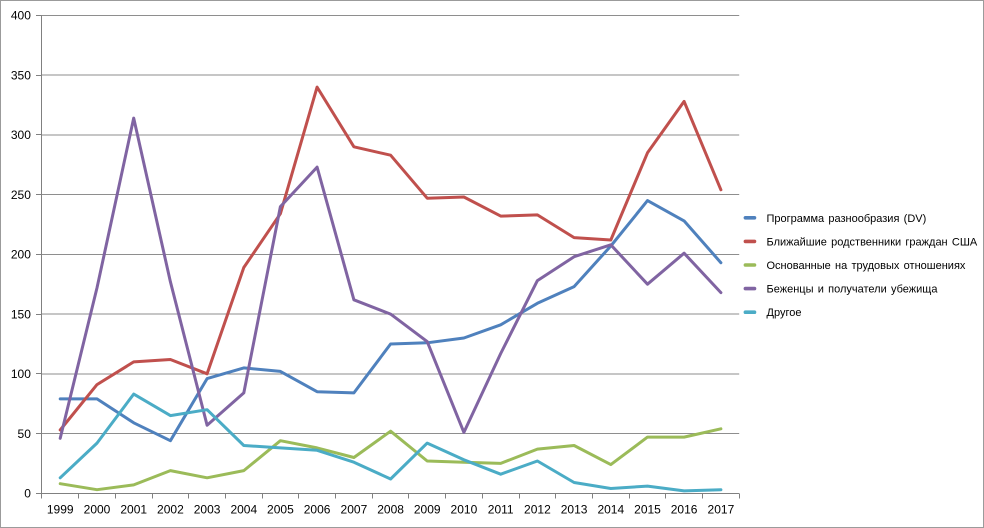 This screenshot has width=984, height=528. Describe the element at coordinates (684, 510) in the screenshot. I see `svg-text: 2016` at that location.